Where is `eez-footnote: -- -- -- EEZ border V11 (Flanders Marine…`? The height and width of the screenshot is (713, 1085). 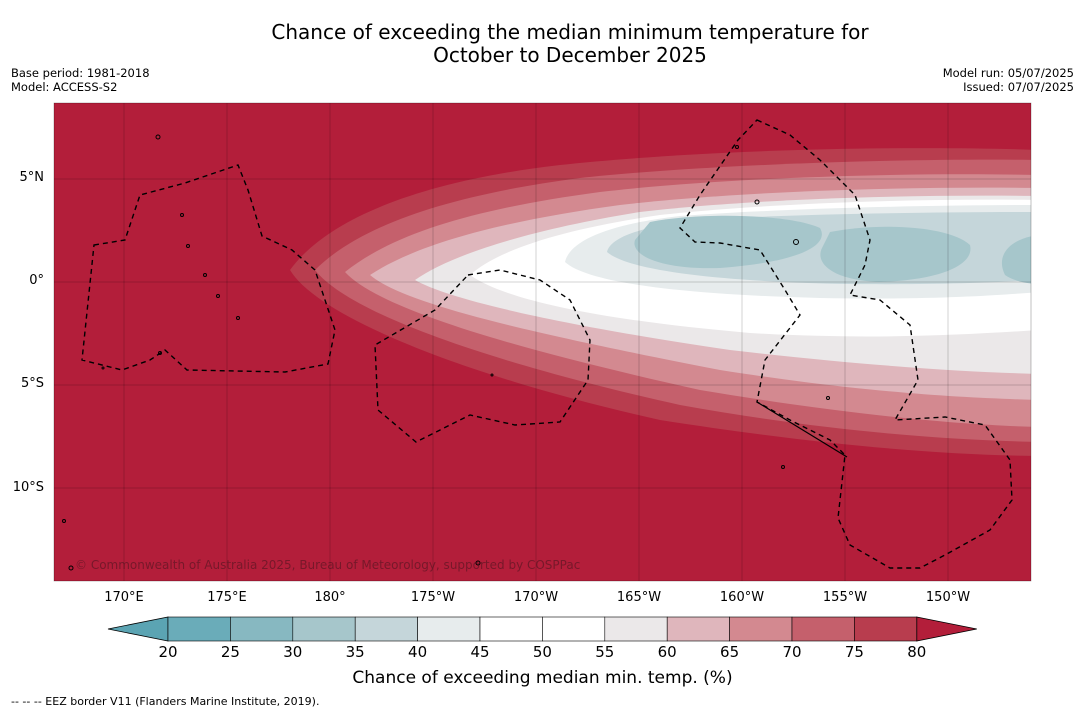 eez-footnote: -- -- -- EEZ border V11 (Flanders Marine… is located at coordinates (165, 701).